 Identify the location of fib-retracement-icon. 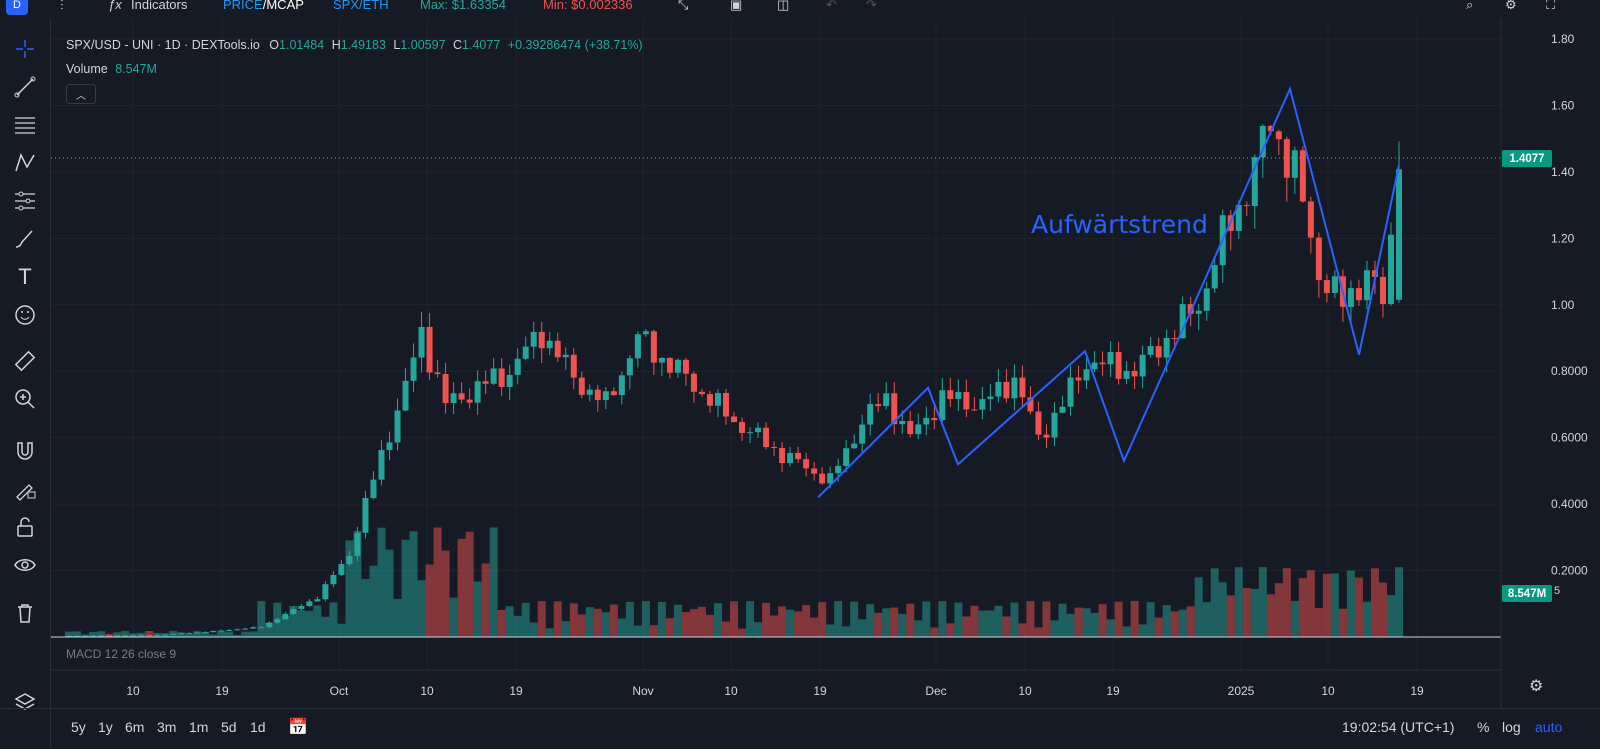
(25, 125).